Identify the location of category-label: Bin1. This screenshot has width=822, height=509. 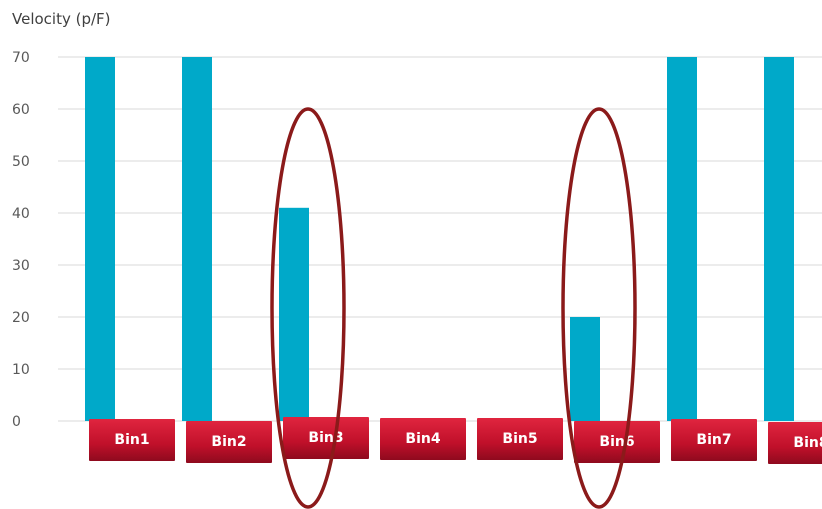
(131, 440).